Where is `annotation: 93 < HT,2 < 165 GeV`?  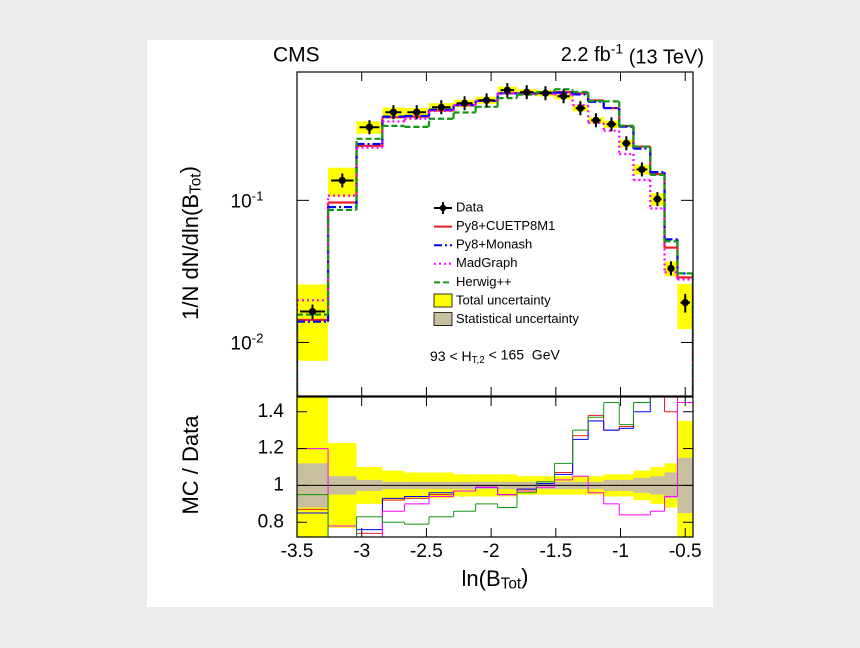
annotation: 93 < HT,2 < 165 GeV is located at coordinates (495, 355).